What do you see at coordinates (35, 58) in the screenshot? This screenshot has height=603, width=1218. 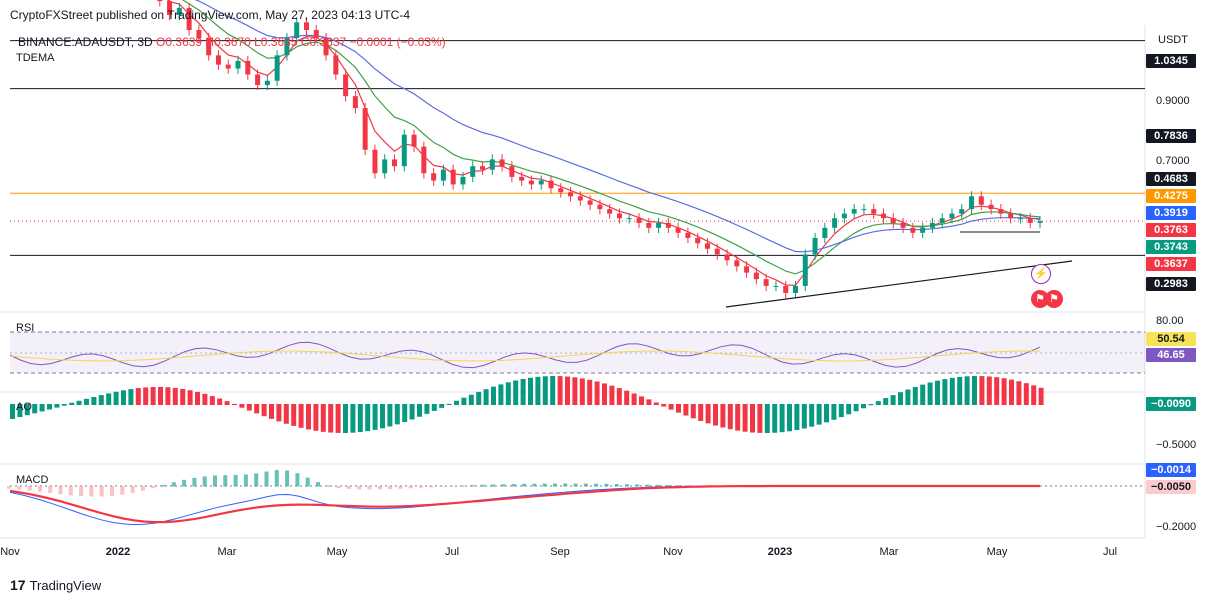 I see `tdema-label: TDEMA` at bounding box center [35, 58].